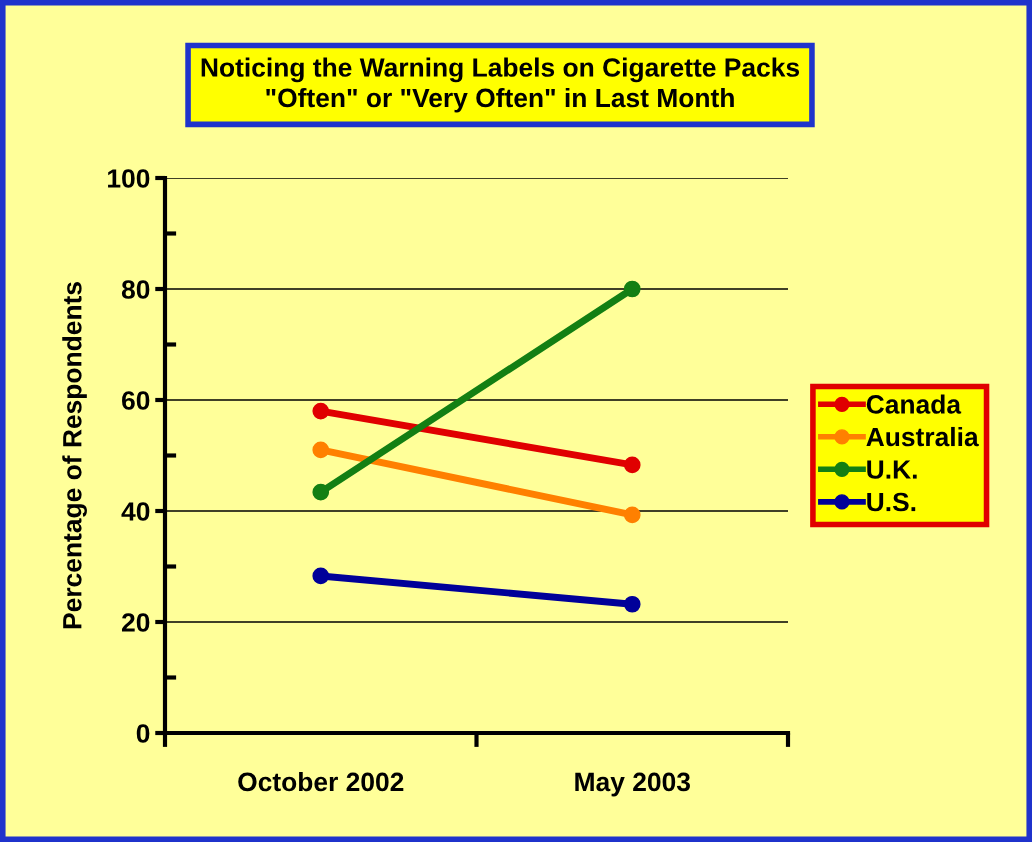  What do you see at coordinates (129, 178) in the screenshot?
I see `y-tick-label: 100` at bounding box center [129, 178].